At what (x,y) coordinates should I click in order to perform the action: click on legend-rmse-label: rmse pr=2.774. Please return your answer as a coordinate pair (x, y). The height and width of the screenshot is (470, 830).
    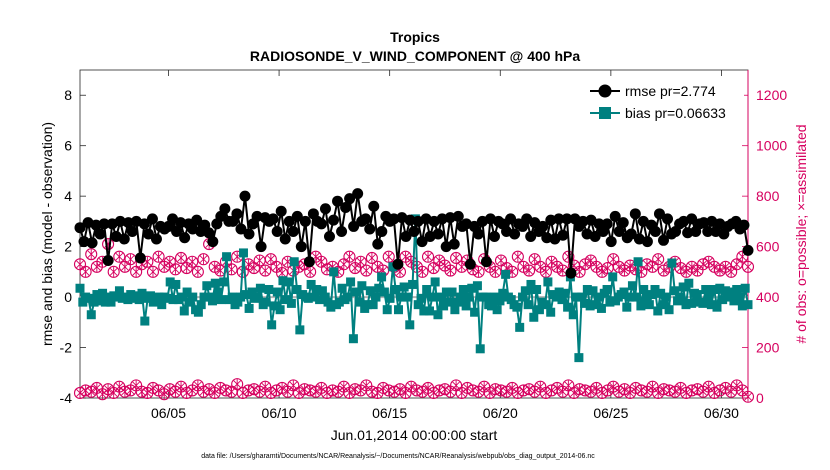
    Looking at the image, I should click on (670, 91).